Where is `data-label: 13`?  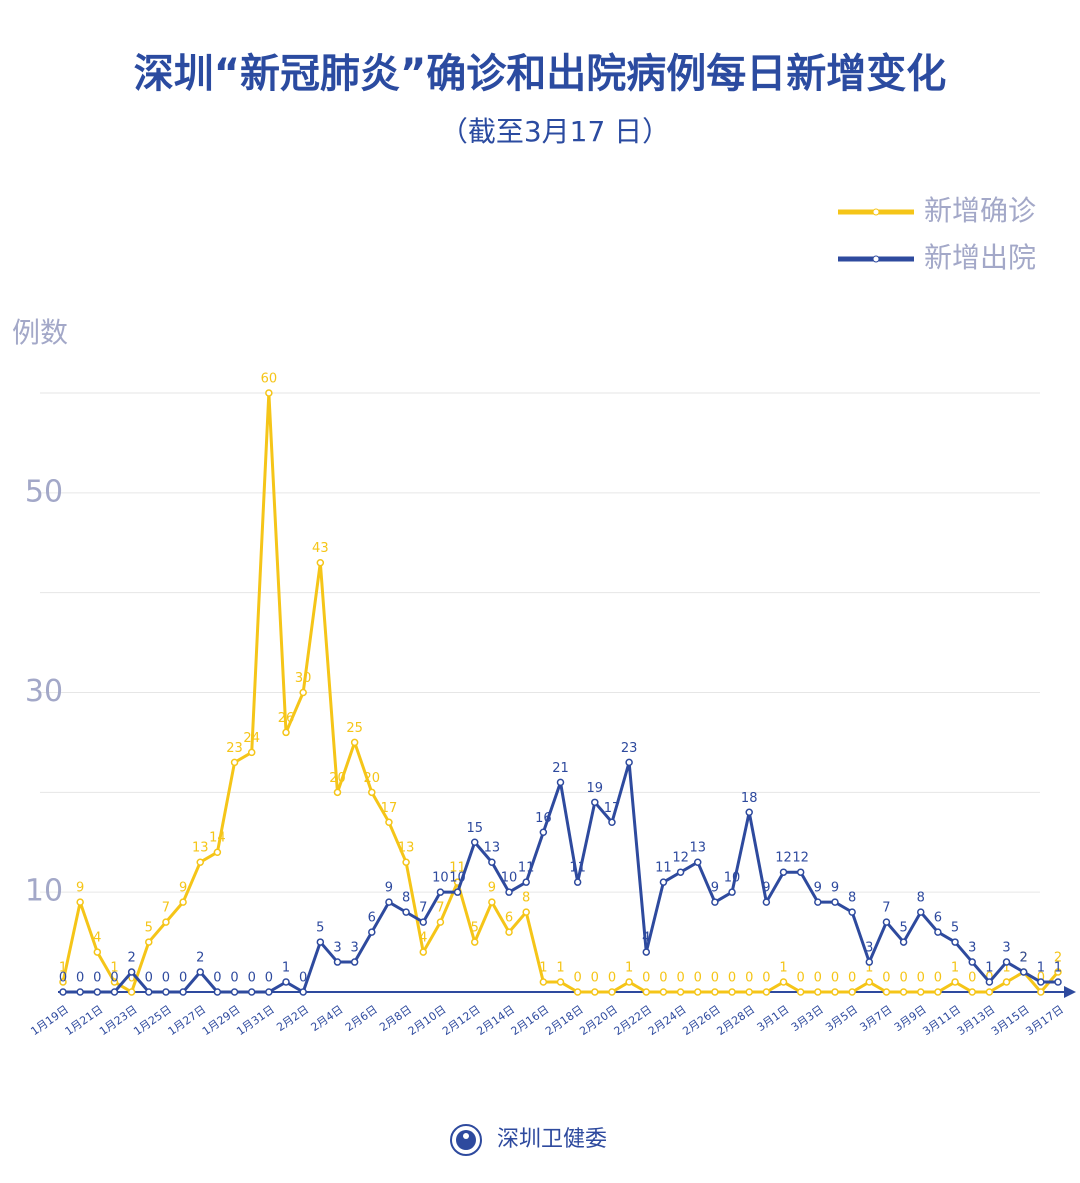
data-label: 13 is located at coordinates (492, 848).